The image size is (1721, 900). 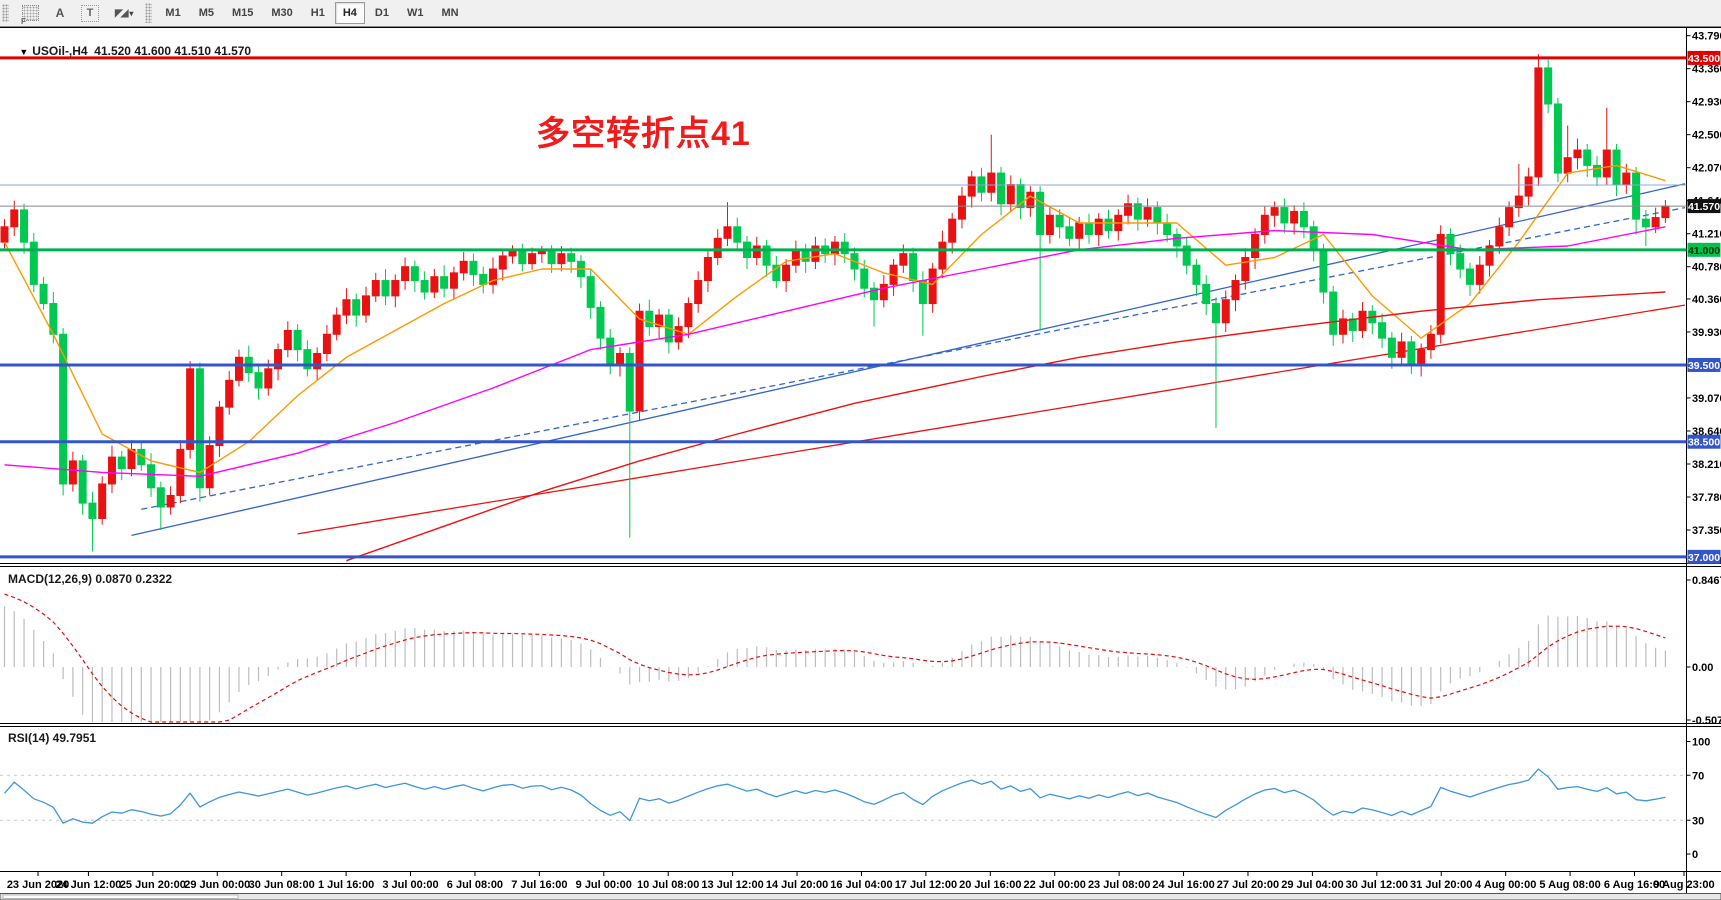 I want to click on time-axis-label: 6 Aug 16:00, so click(x=1634, y=885).